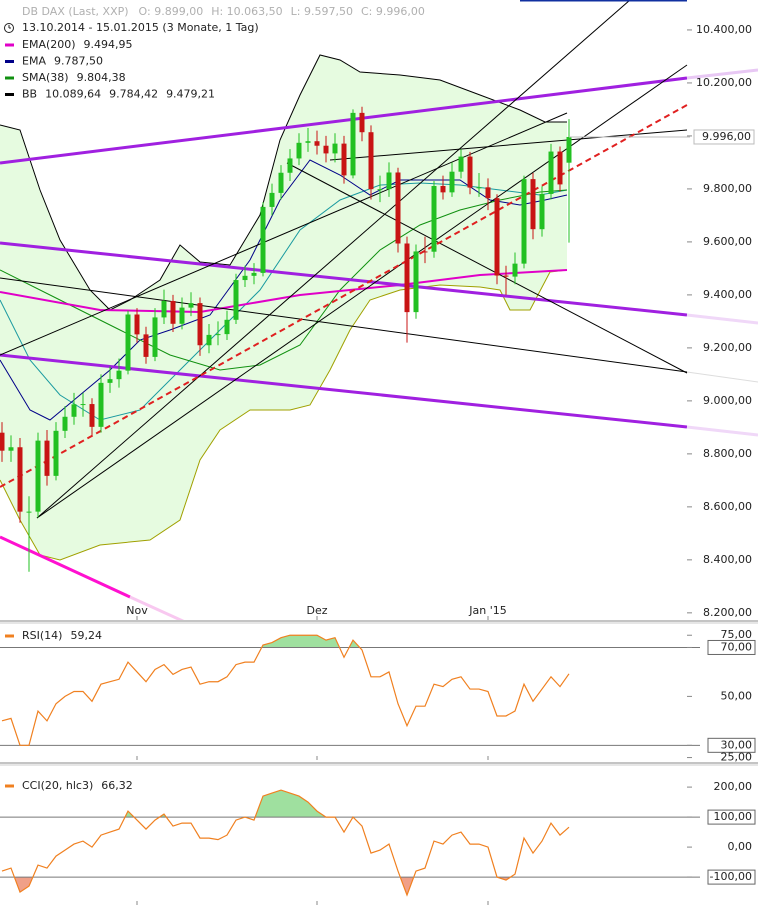 This screenshot has height=905, width=758. Describe the element at coordinates (285, 843) in the screenshot. I see `indicator-line` at that location.